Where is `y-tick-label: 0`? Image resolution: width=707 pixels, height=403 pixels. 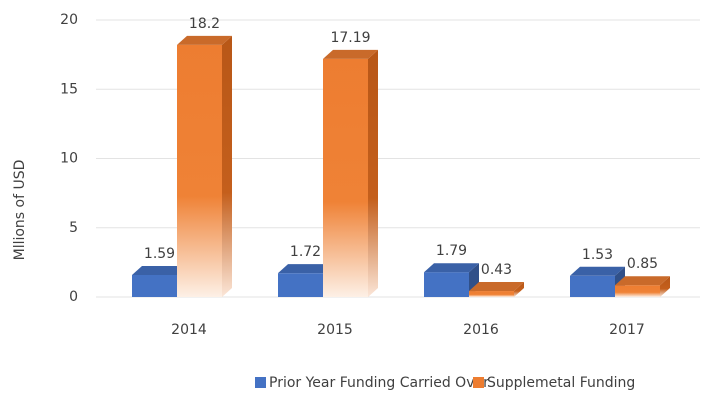 y-tick-label: 0 is located at coordinates (73, 297).